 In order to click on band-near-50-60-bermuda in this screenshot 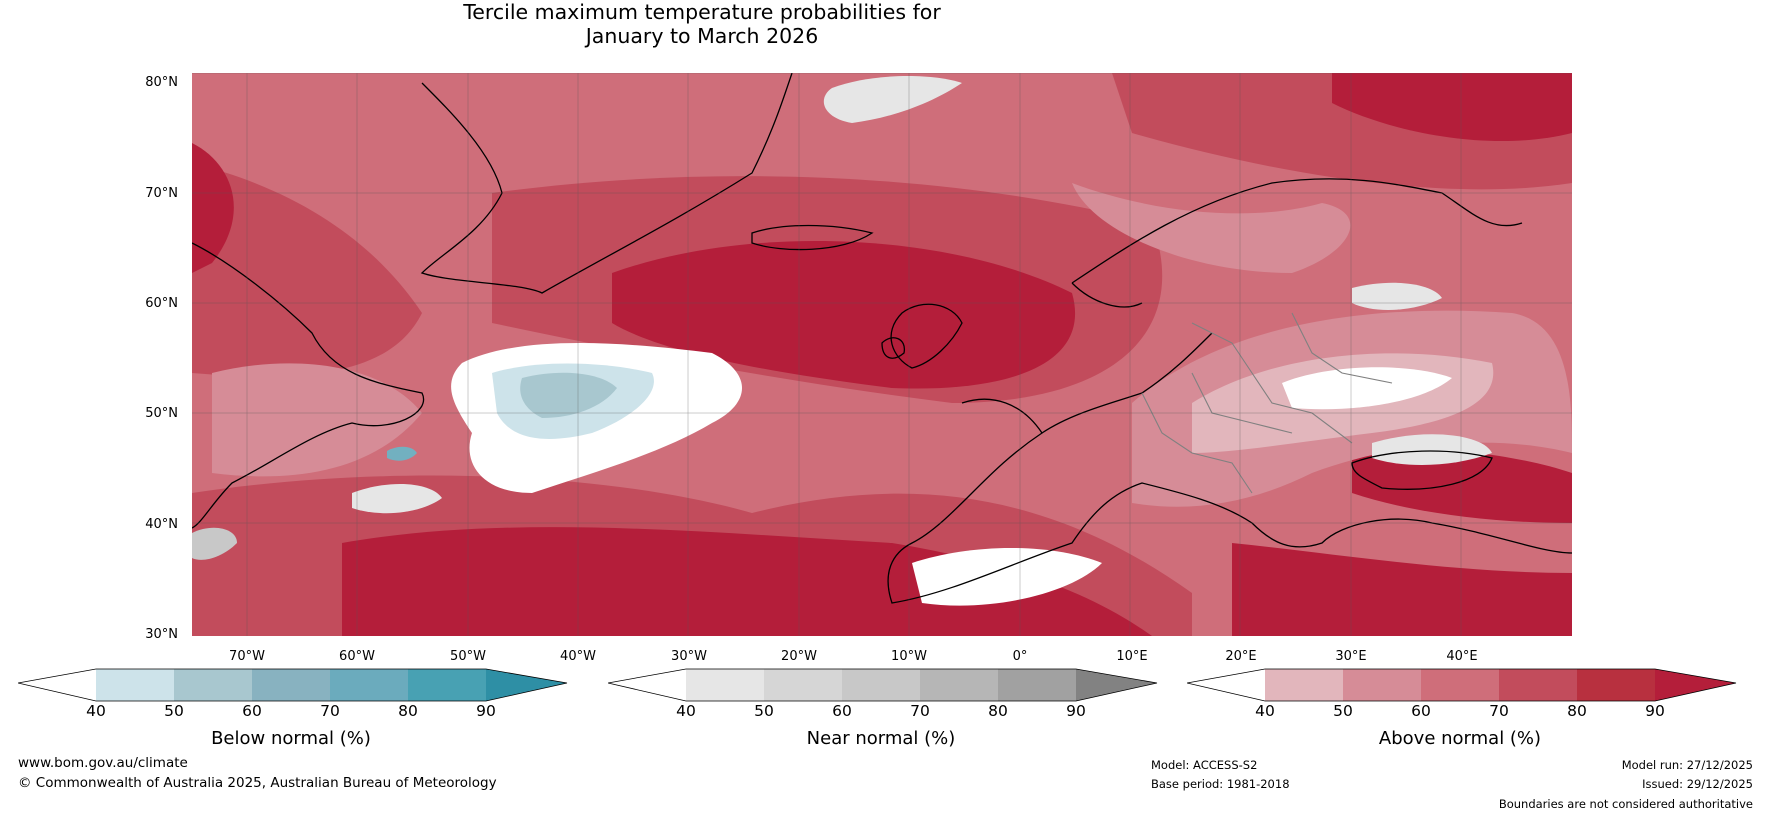, I will do `click(214, 543)`.